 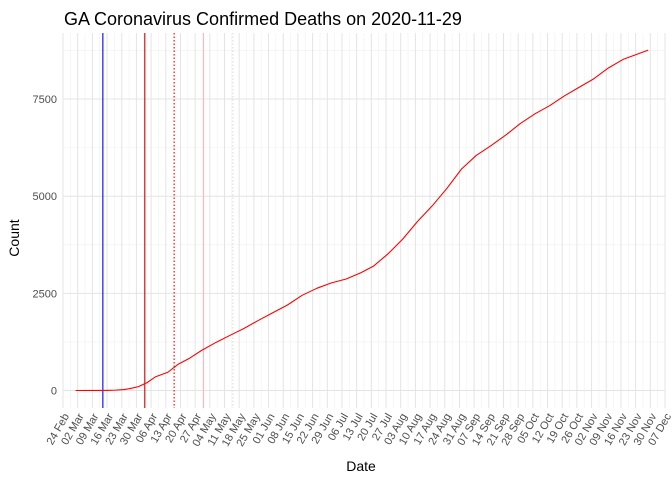 What do you see at coordinates (45, 294) in the screenshot?
I see `y-tick-label: 2500` at bounding box center [45, 294].